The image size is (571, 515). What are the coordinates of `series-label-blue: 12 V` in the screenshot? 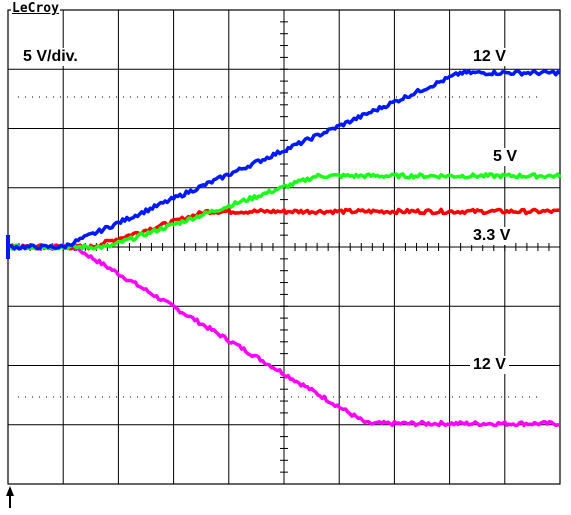 It's located at (489, 57).